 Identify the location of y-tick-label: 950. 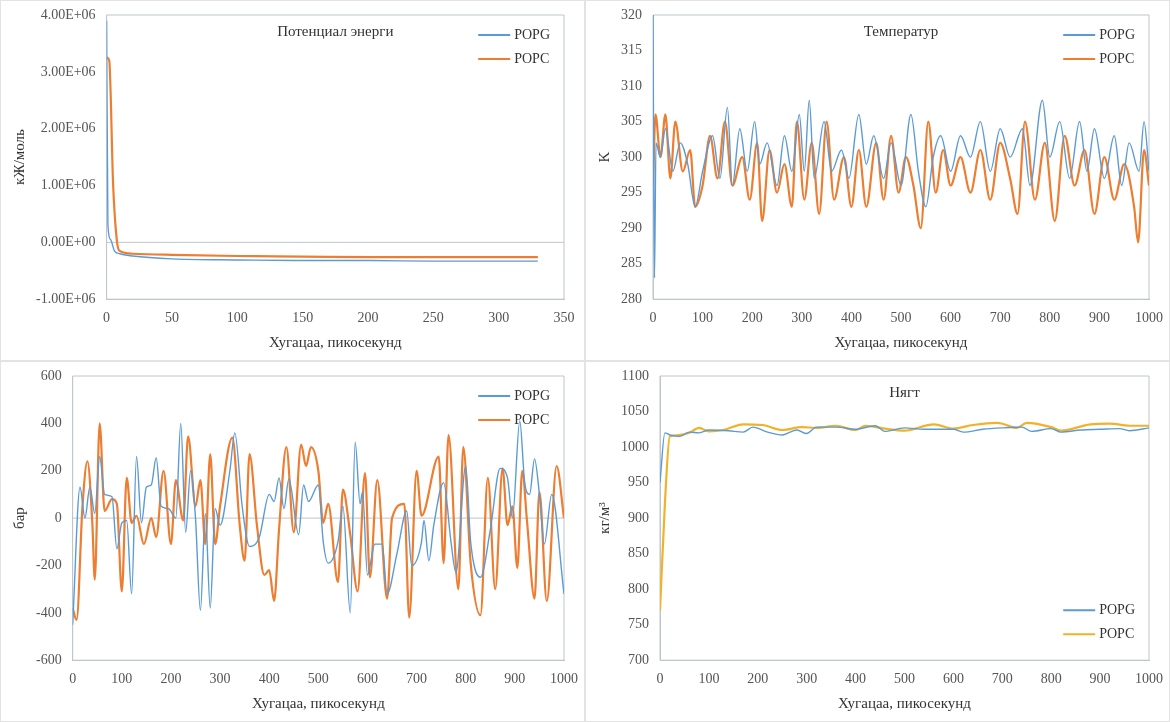
(638, 482).